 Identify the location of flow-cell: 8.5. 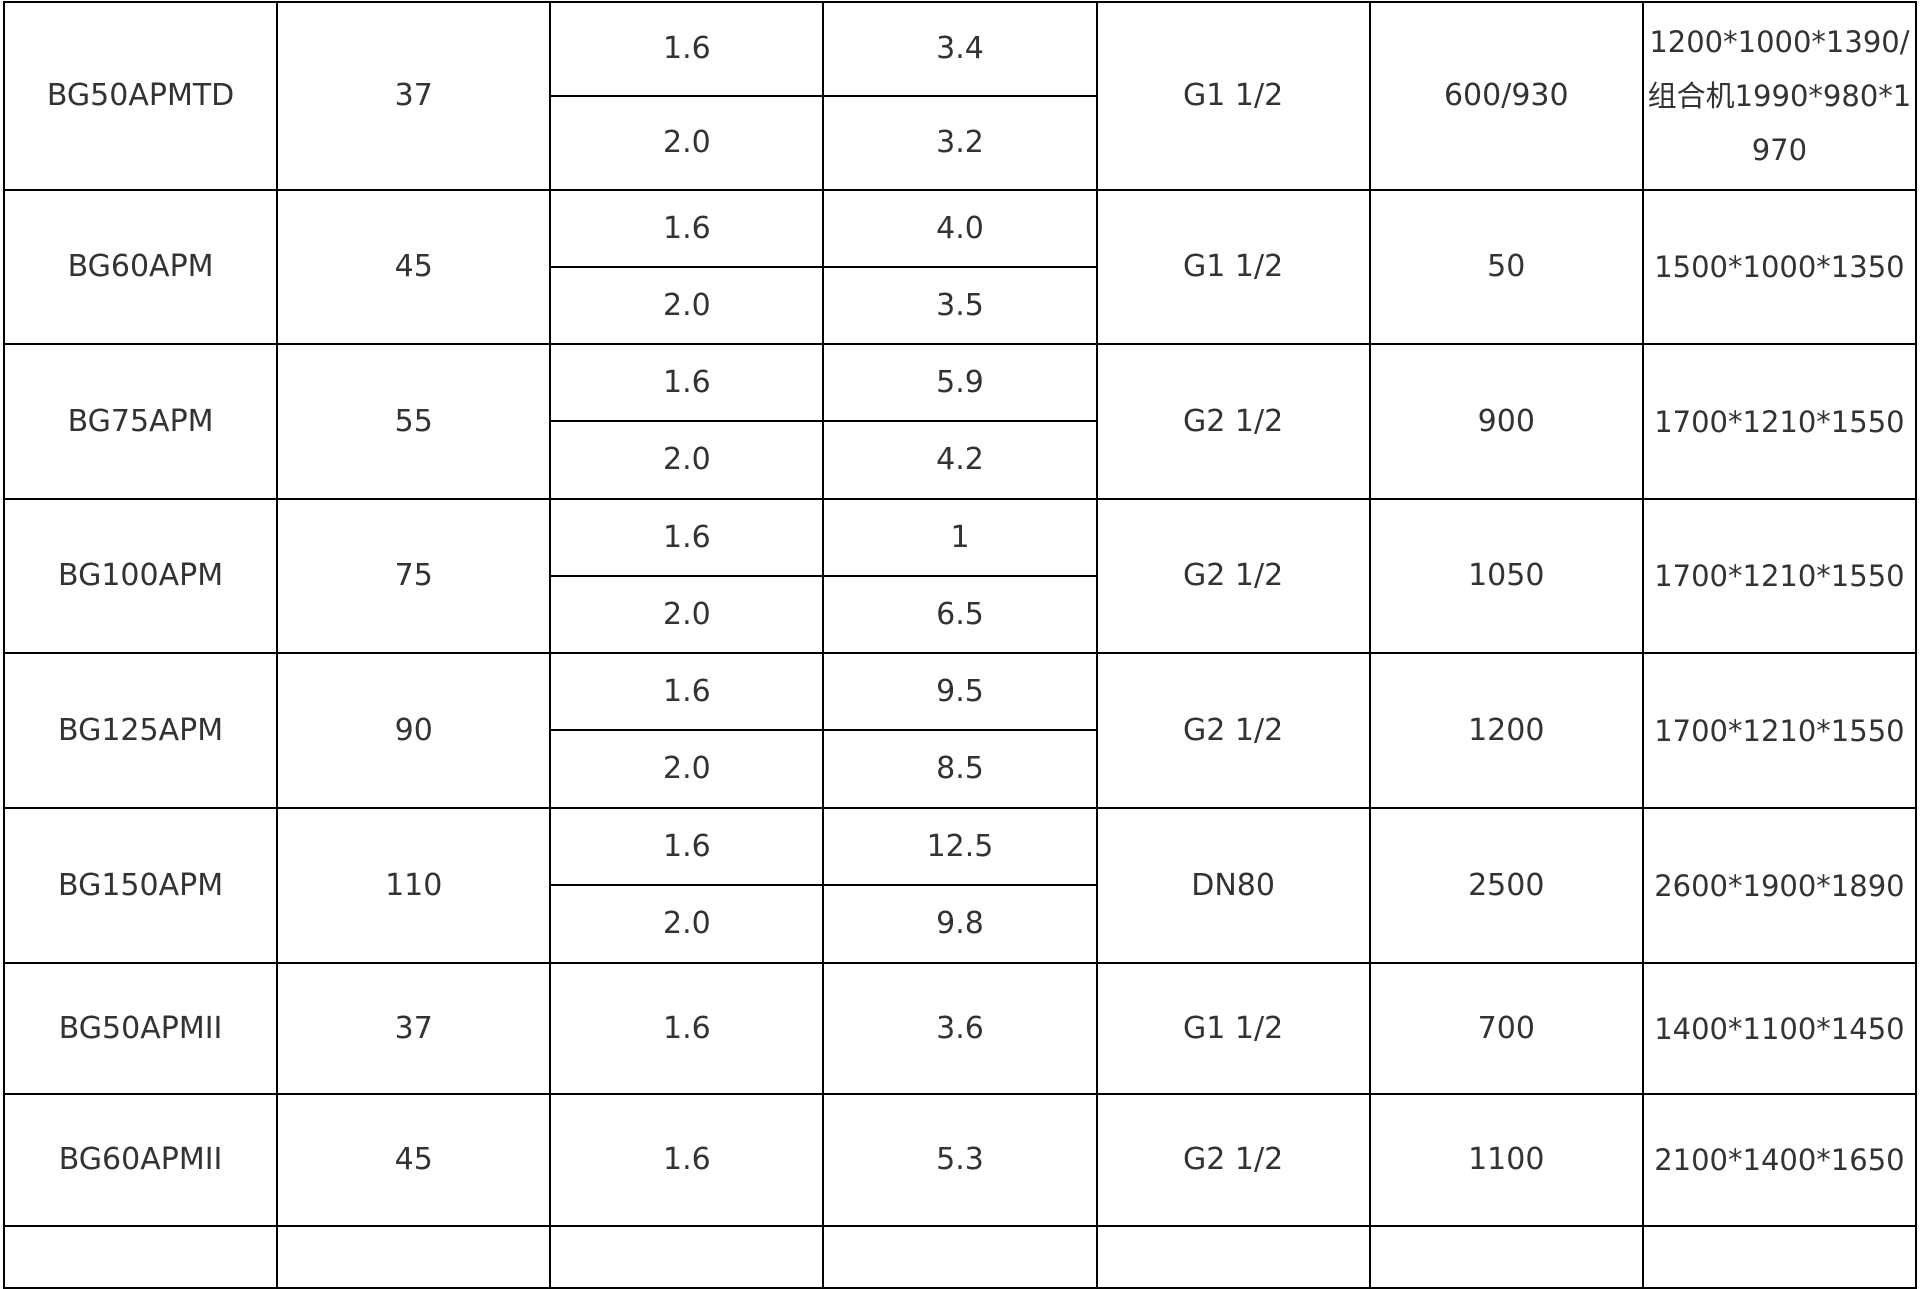
(960, 769).